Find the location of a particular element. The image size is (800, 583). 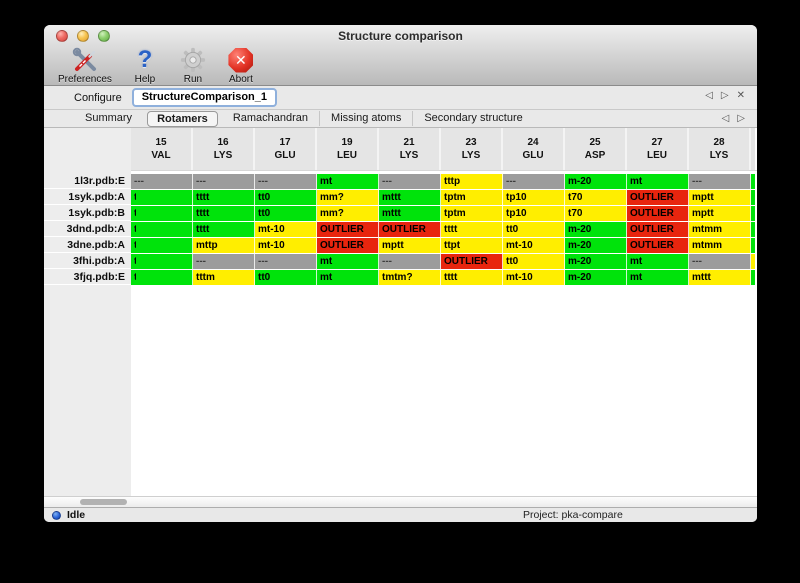

config-close-icon: ✕ is located at coordinates (740, 95).